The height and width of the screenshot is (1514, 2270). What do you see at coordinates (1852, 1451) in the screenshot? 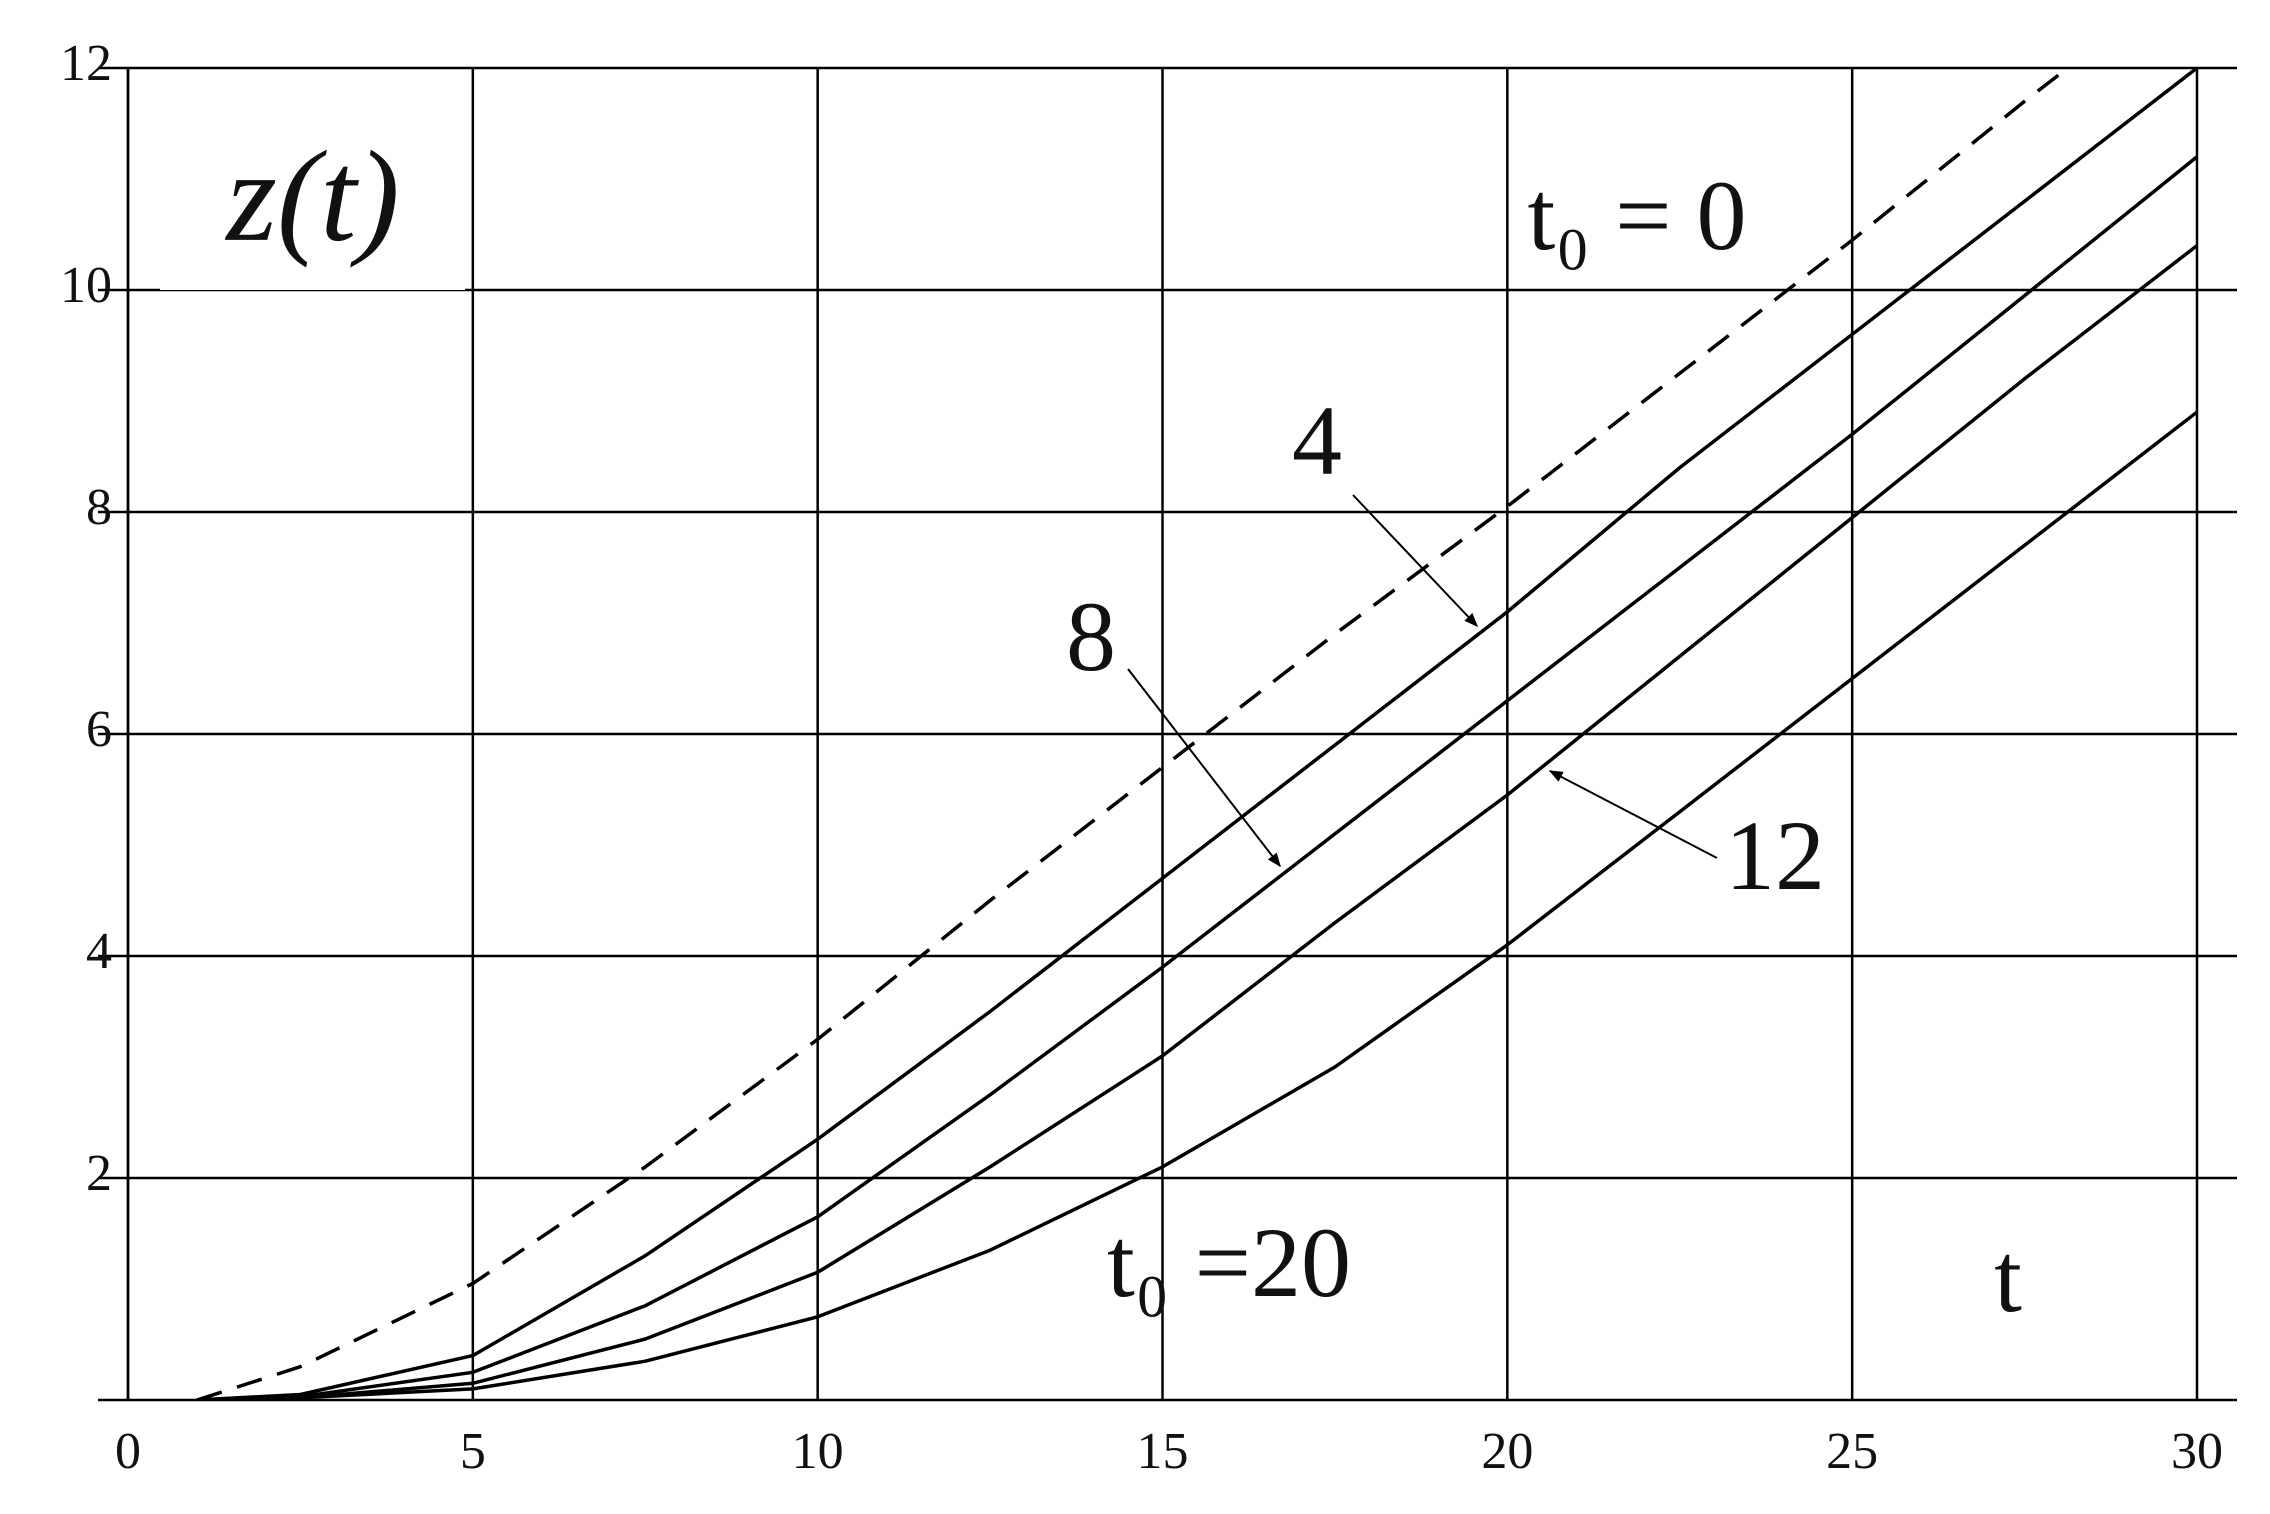
I see `x-tick-label: 25` at bounding box center [1852, 1451].